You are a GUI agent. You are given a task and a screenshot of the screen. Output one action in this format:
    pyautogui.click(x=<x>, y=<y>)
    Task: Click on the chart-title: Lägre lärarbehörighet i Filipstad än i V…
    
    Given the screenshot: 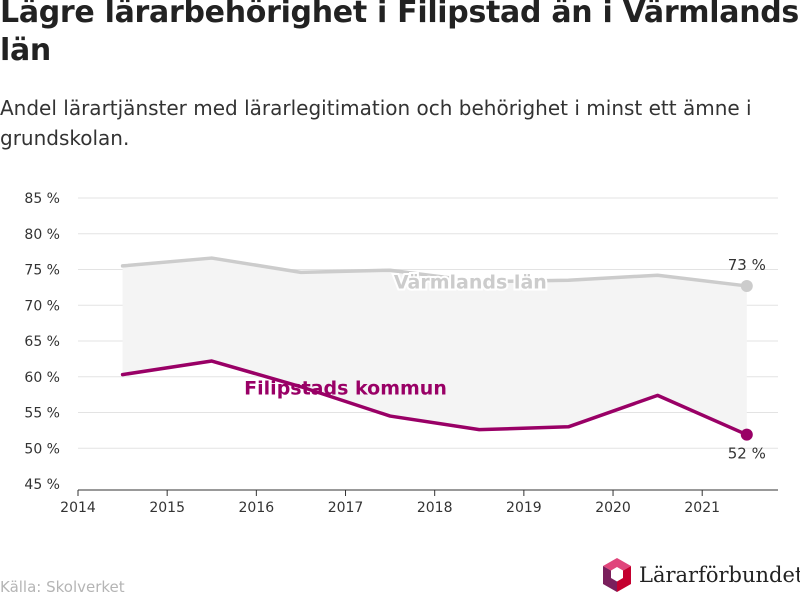 What is the action you would take?
    pyautogui.click(x=399, y=34)
    